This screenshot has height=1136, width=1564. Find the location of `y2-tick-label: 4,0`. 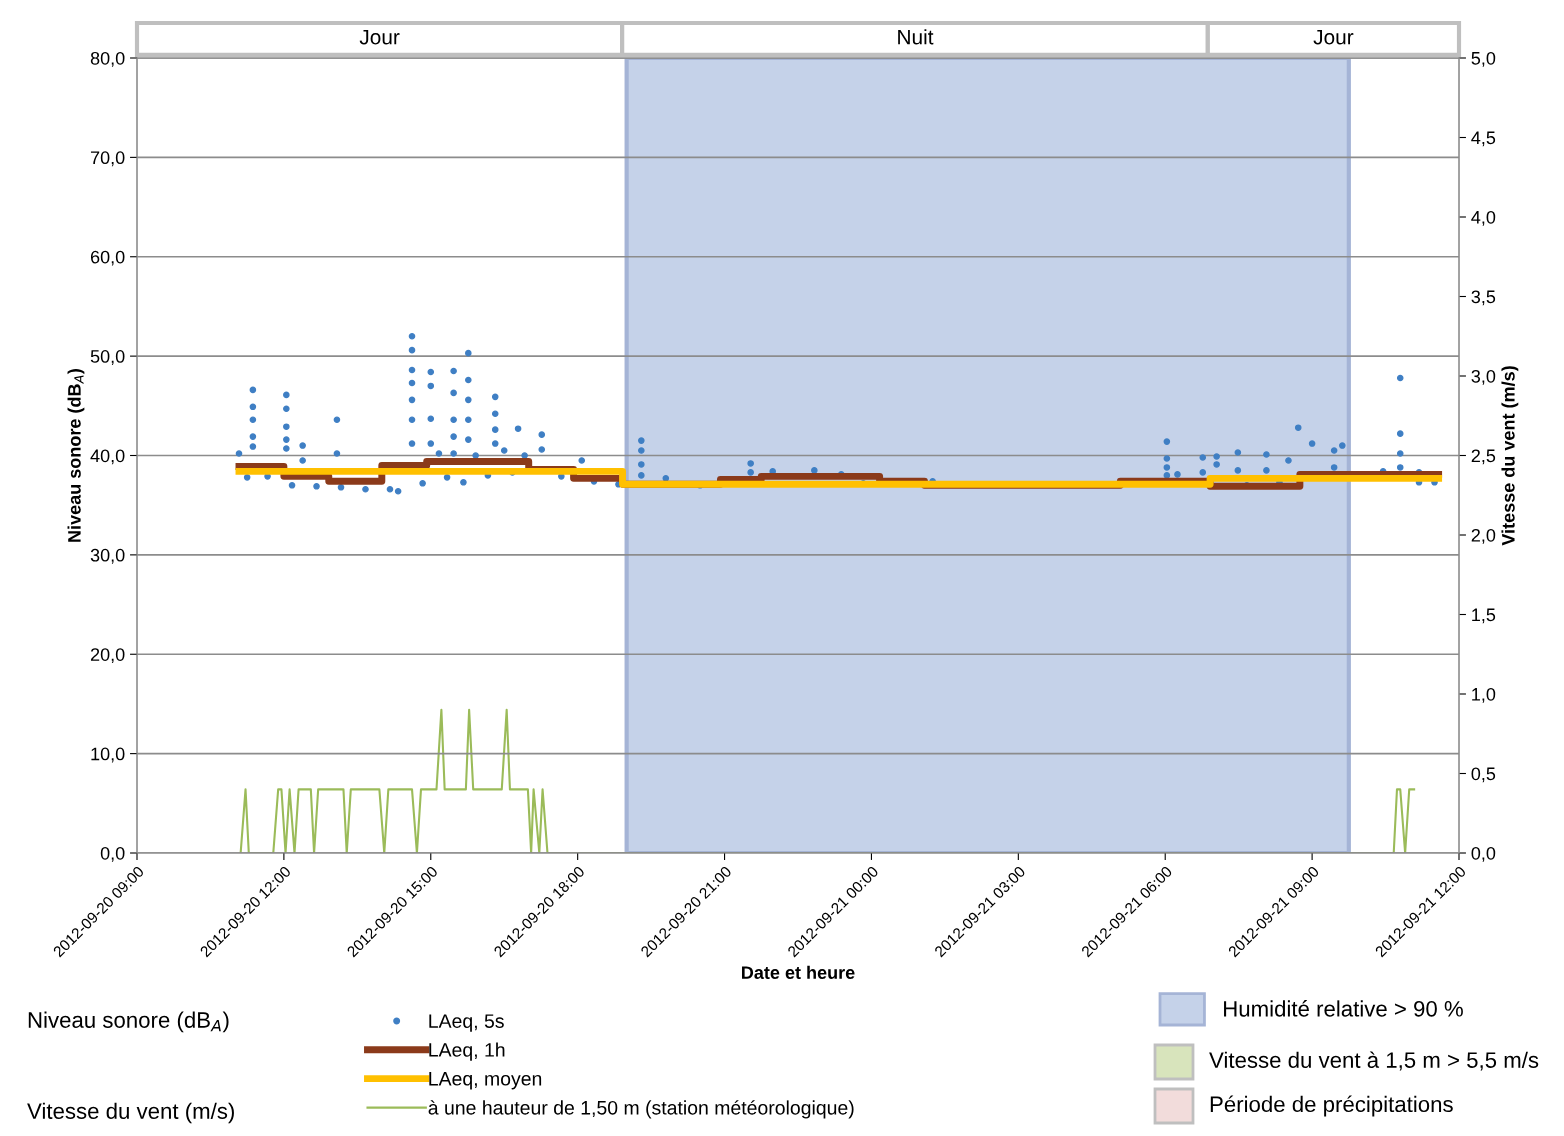

y2-tick-label: 4,0 is located at coordinates (1483, 218).